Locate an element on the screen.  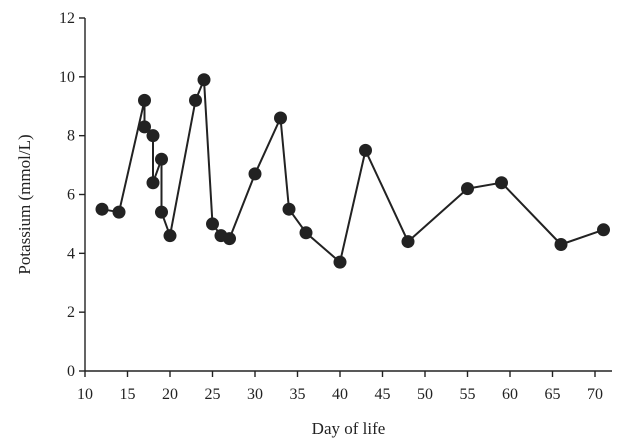
x-tick-label: 15 is located at coordinates (128, 394).